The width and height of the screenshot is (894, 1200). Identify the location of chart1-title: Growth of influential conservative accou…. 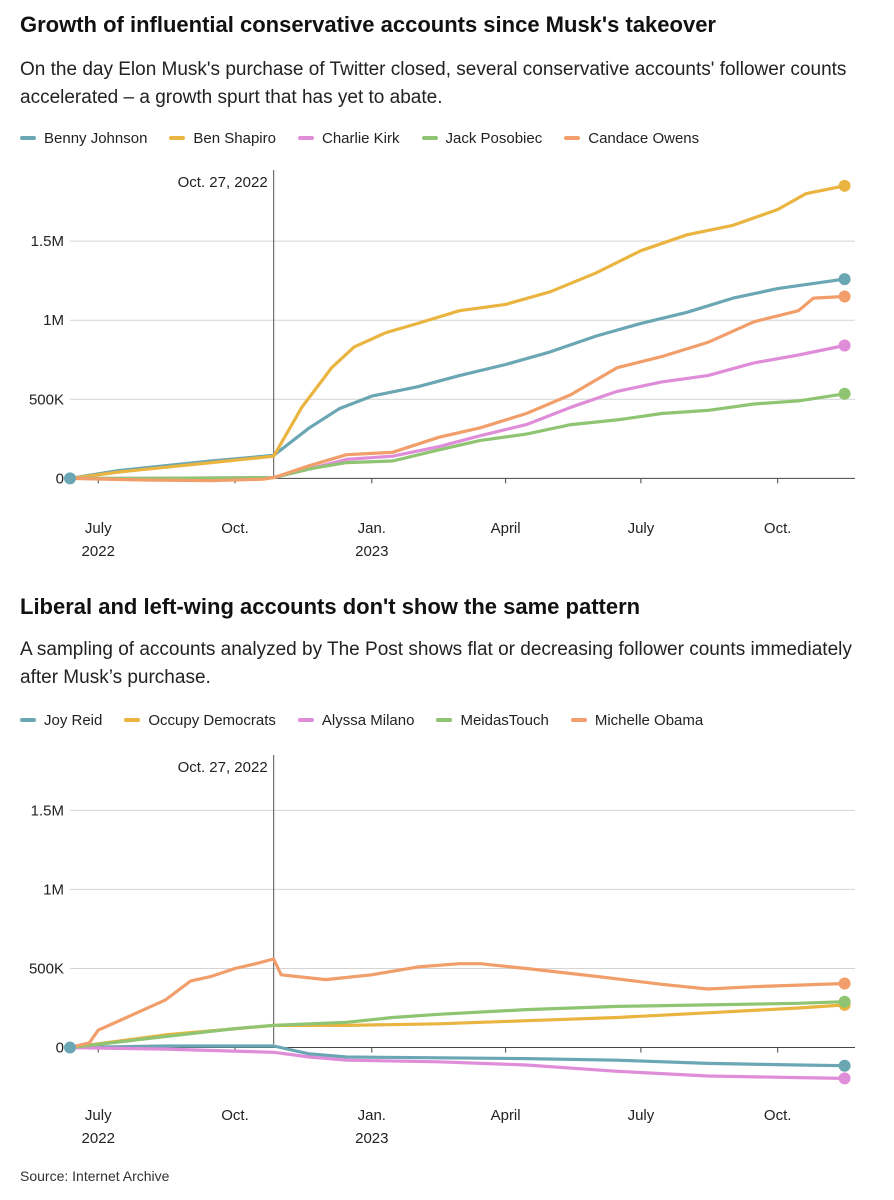
(368, 24).